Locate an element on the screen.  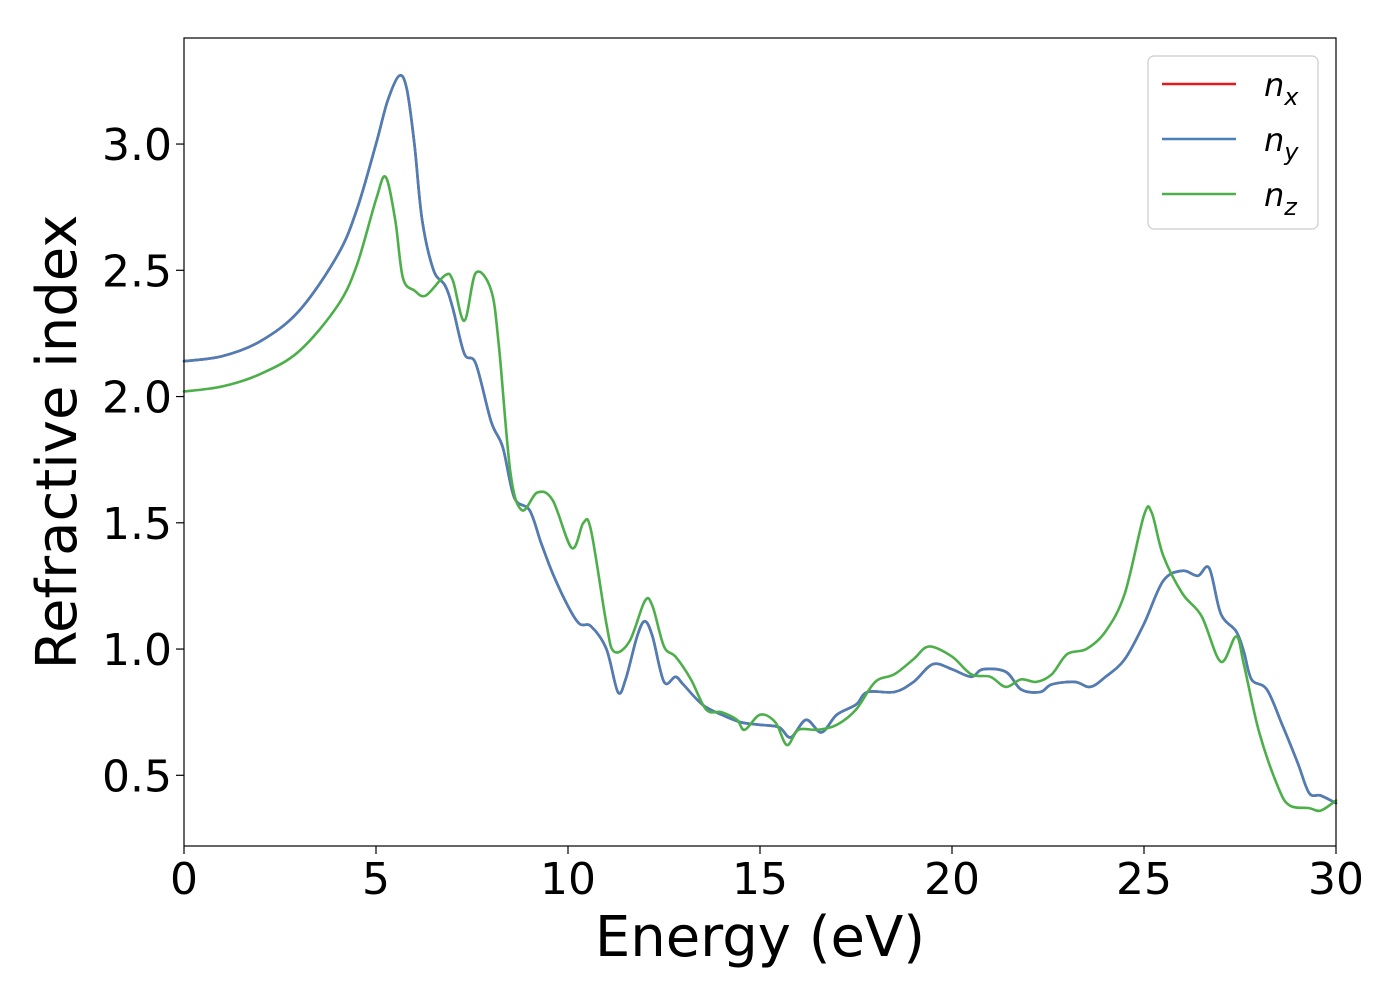
x-tick-label: 30 is located at coordinates (1336, 879).